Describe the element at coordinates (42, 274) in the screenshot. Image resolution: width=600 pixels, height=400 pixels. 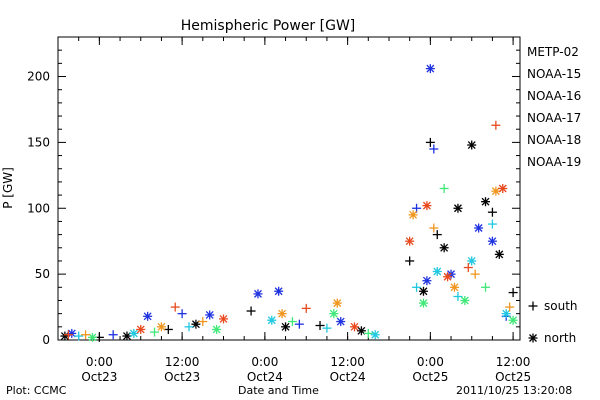
I see `y-tick-label: 50` at that location.